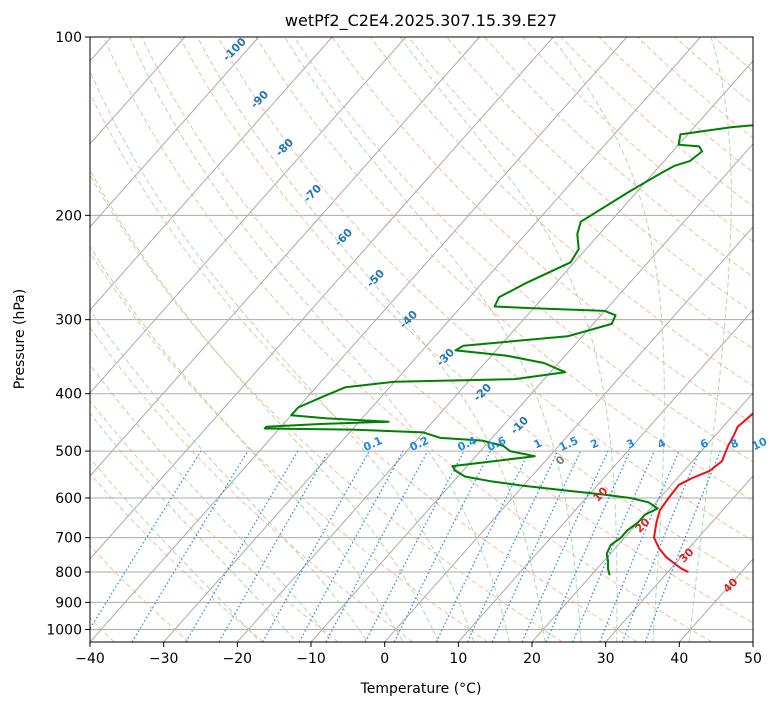 The height and width of the screenshot is (708, 775). What do you see at coordinates (734, 443) in the screenshot?
I see `mixing-ratio-label: 8` at bounding box center [734, 443].